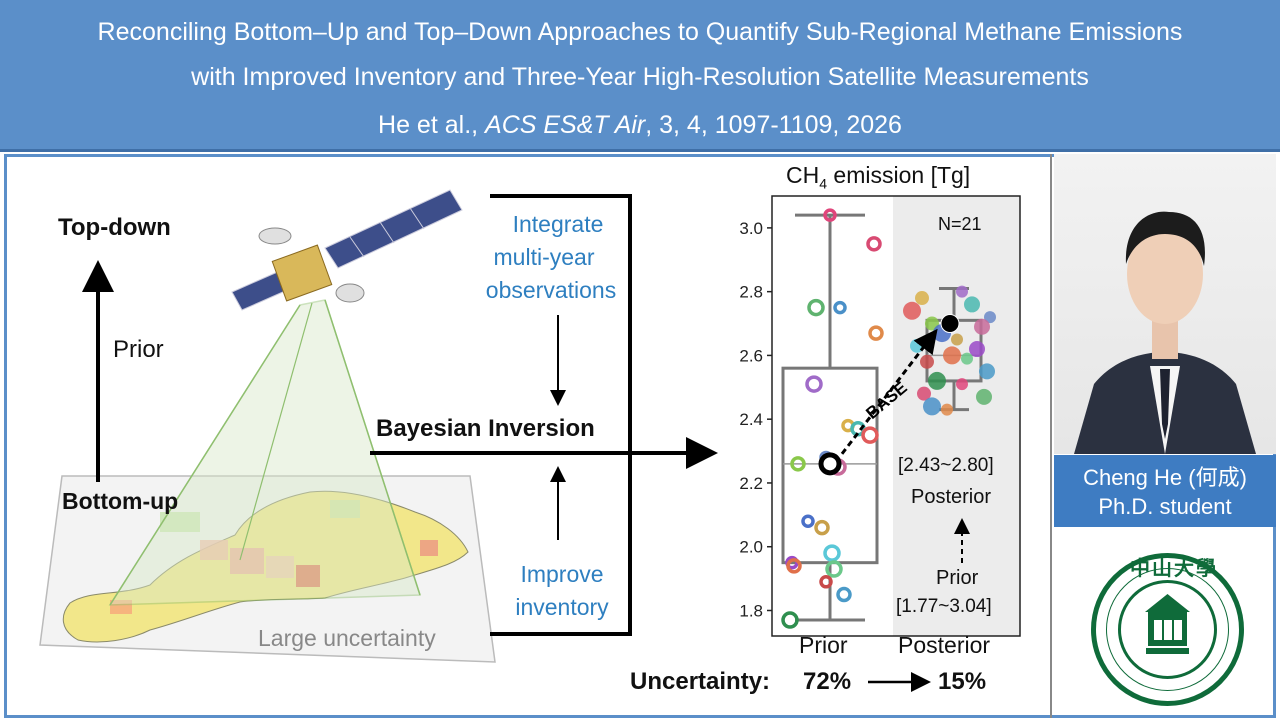 This screenshot has height=722, width=1280. Describe the element at coordinates (1174, 569) in the screenshot. I see `logo-chinese-text: 中山大學` at that location.